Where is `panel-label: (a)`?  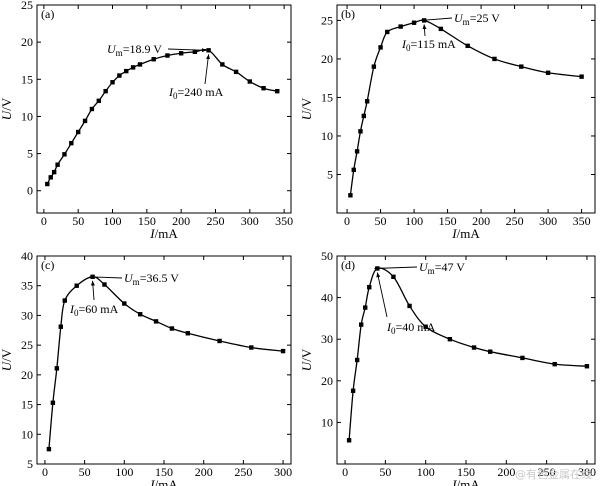
panel-label: (a) is located at coordinates (47, 14).